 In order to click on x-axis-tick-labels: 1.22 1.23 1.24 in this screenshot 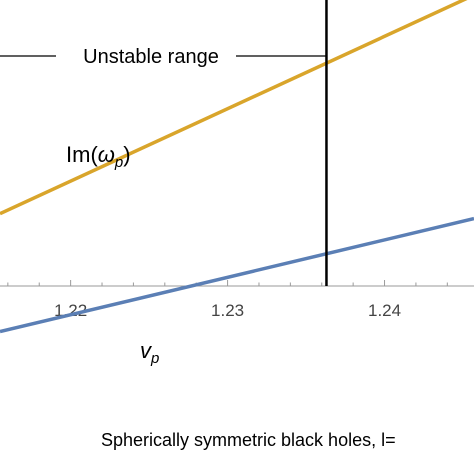, I will do `click(227, 310)`.